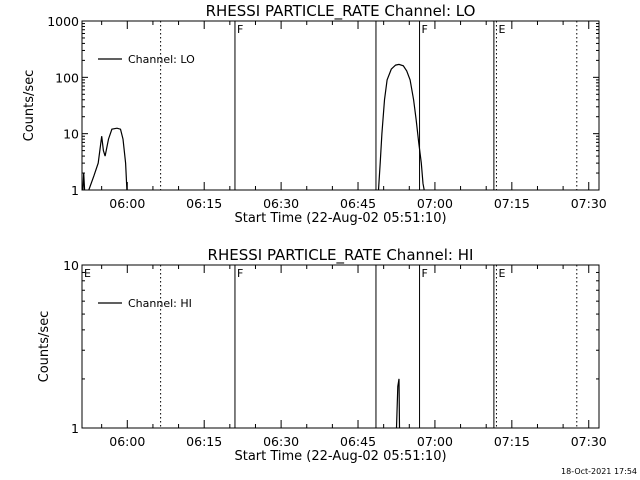  Describe the element at coordinates (204, 203) in the screenshot. I see `lo-x-tick-label: 06:15` at that location.